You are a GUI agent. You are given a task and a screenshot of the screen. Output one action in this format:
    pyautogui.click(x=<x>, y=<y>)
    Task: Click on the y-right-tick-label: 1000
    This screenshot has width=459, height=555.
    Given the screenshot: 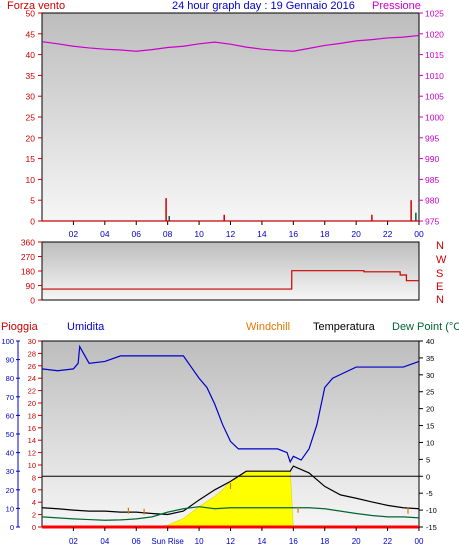 What is the action you would take?
    pyautogui.click(x=434, y=118)
    